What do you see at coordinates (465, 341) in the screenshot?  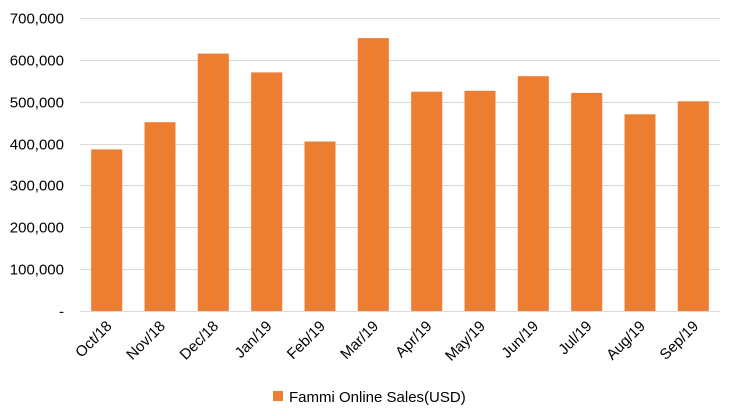 I see `x-tick-label: May/19` at bounding box center [465, 341].